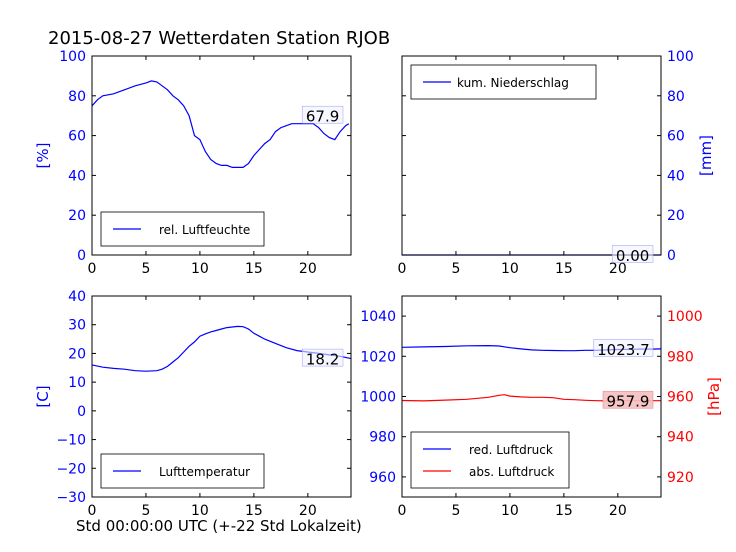 This screenshot has height=552, width=736. What do you see at coordinates (680, 478) in the screenshot?
I see `y-right-tick-label: 920` at bounding box center [680, 478].